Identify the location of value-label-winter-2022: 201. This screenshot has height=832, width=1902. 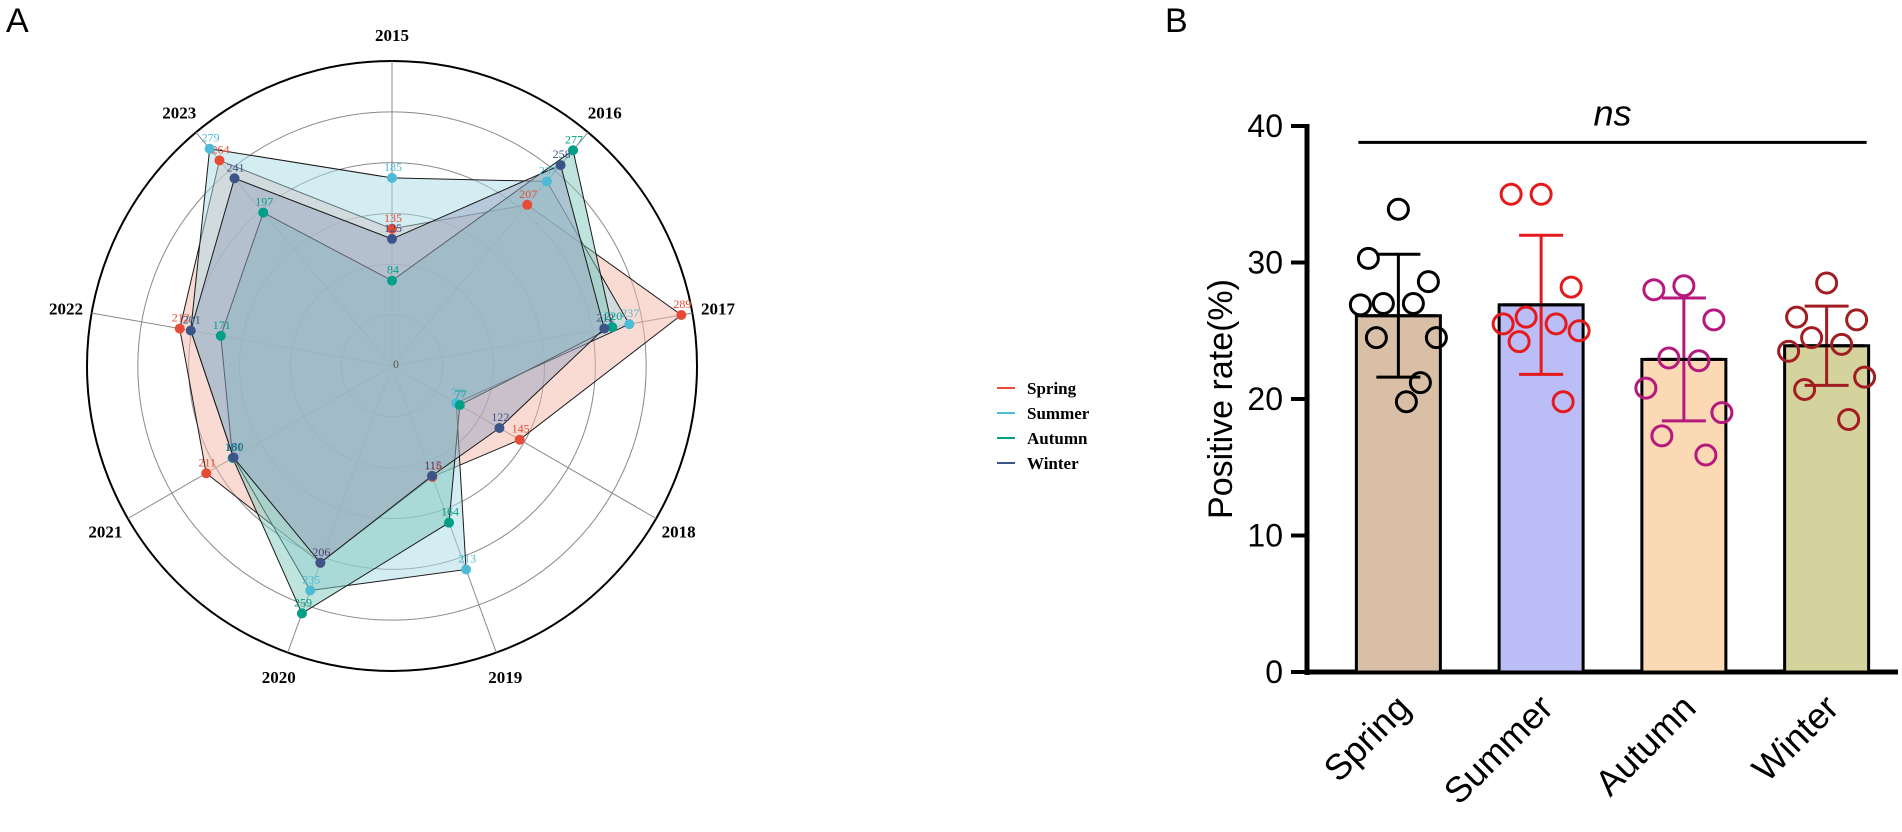
(192, 320).